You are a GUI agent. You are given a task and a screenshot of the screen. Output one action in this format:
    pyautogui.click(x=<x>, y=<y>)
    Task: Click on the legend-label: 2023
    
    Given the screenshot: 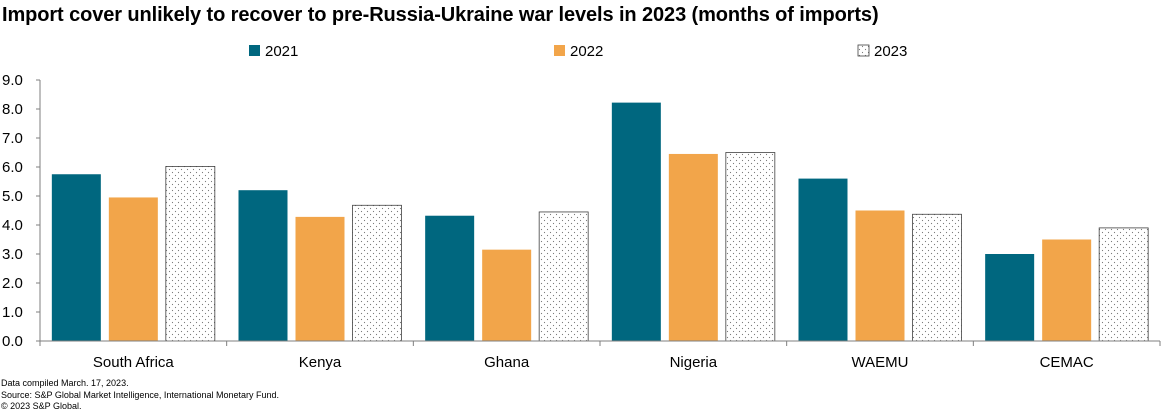 What is the action you would take?
    pyautogui.click(x=890, y=51)
    